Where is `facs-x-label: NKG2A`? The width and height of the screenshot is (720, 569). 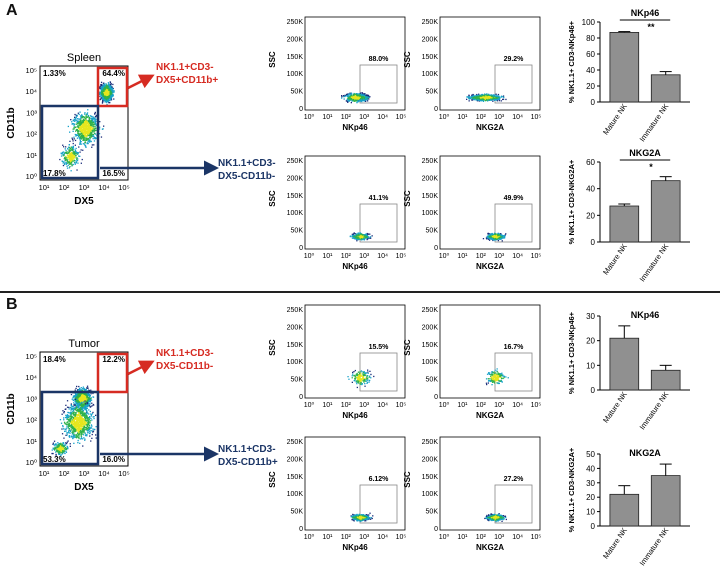 facs-x-label: NKG2A is located at coordinates (490, 266).